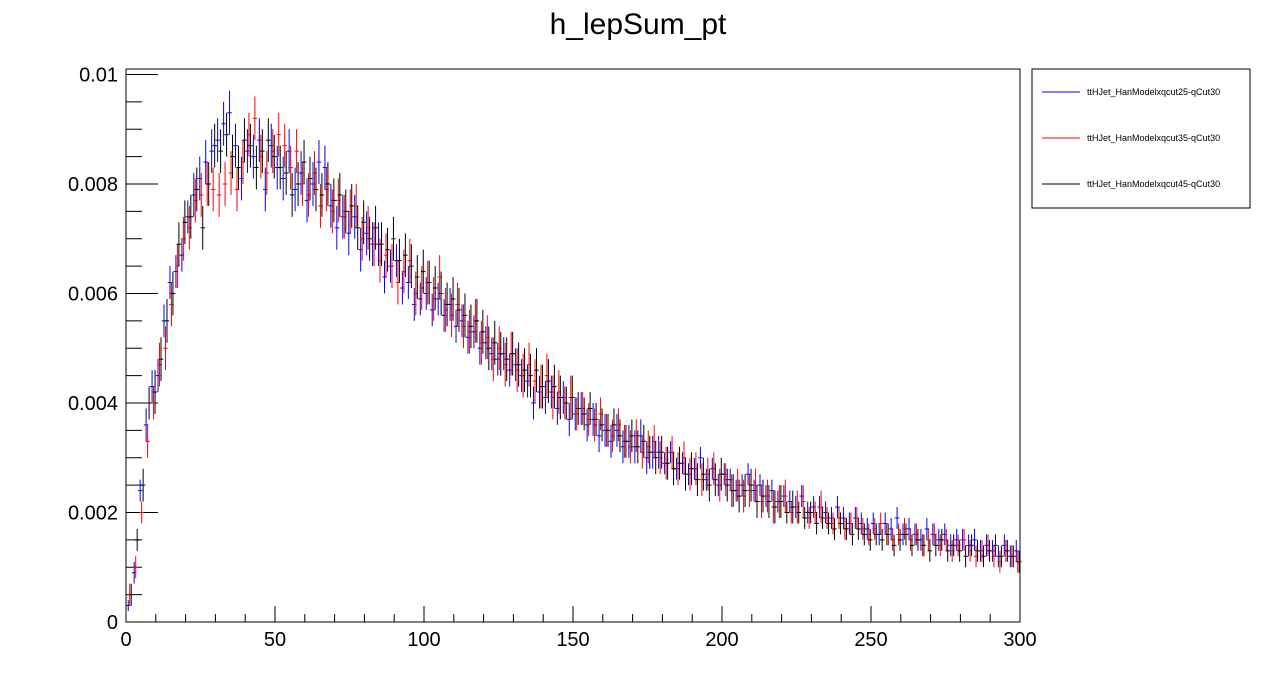  What do you see at coordinates (93, 294) in the screenshot?
I see `y-tick-label: 0.006` at bounding box center [93, 294].